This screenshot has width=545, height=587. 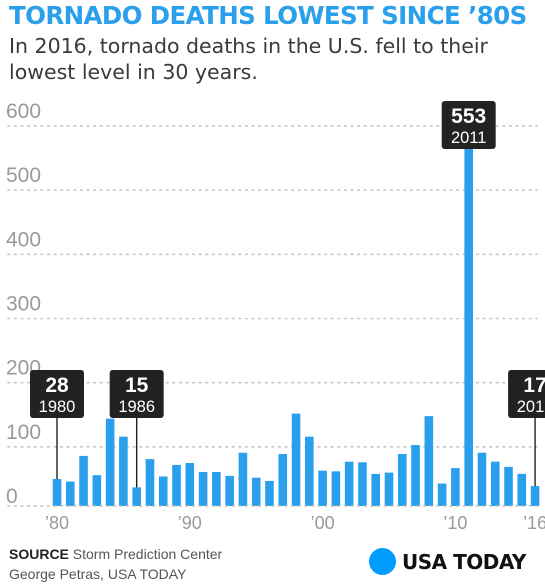 What do you see at coordinates (23, 432) in the screenshot?
I see `y-tick-label: 100` at bounding box center [23, 432].